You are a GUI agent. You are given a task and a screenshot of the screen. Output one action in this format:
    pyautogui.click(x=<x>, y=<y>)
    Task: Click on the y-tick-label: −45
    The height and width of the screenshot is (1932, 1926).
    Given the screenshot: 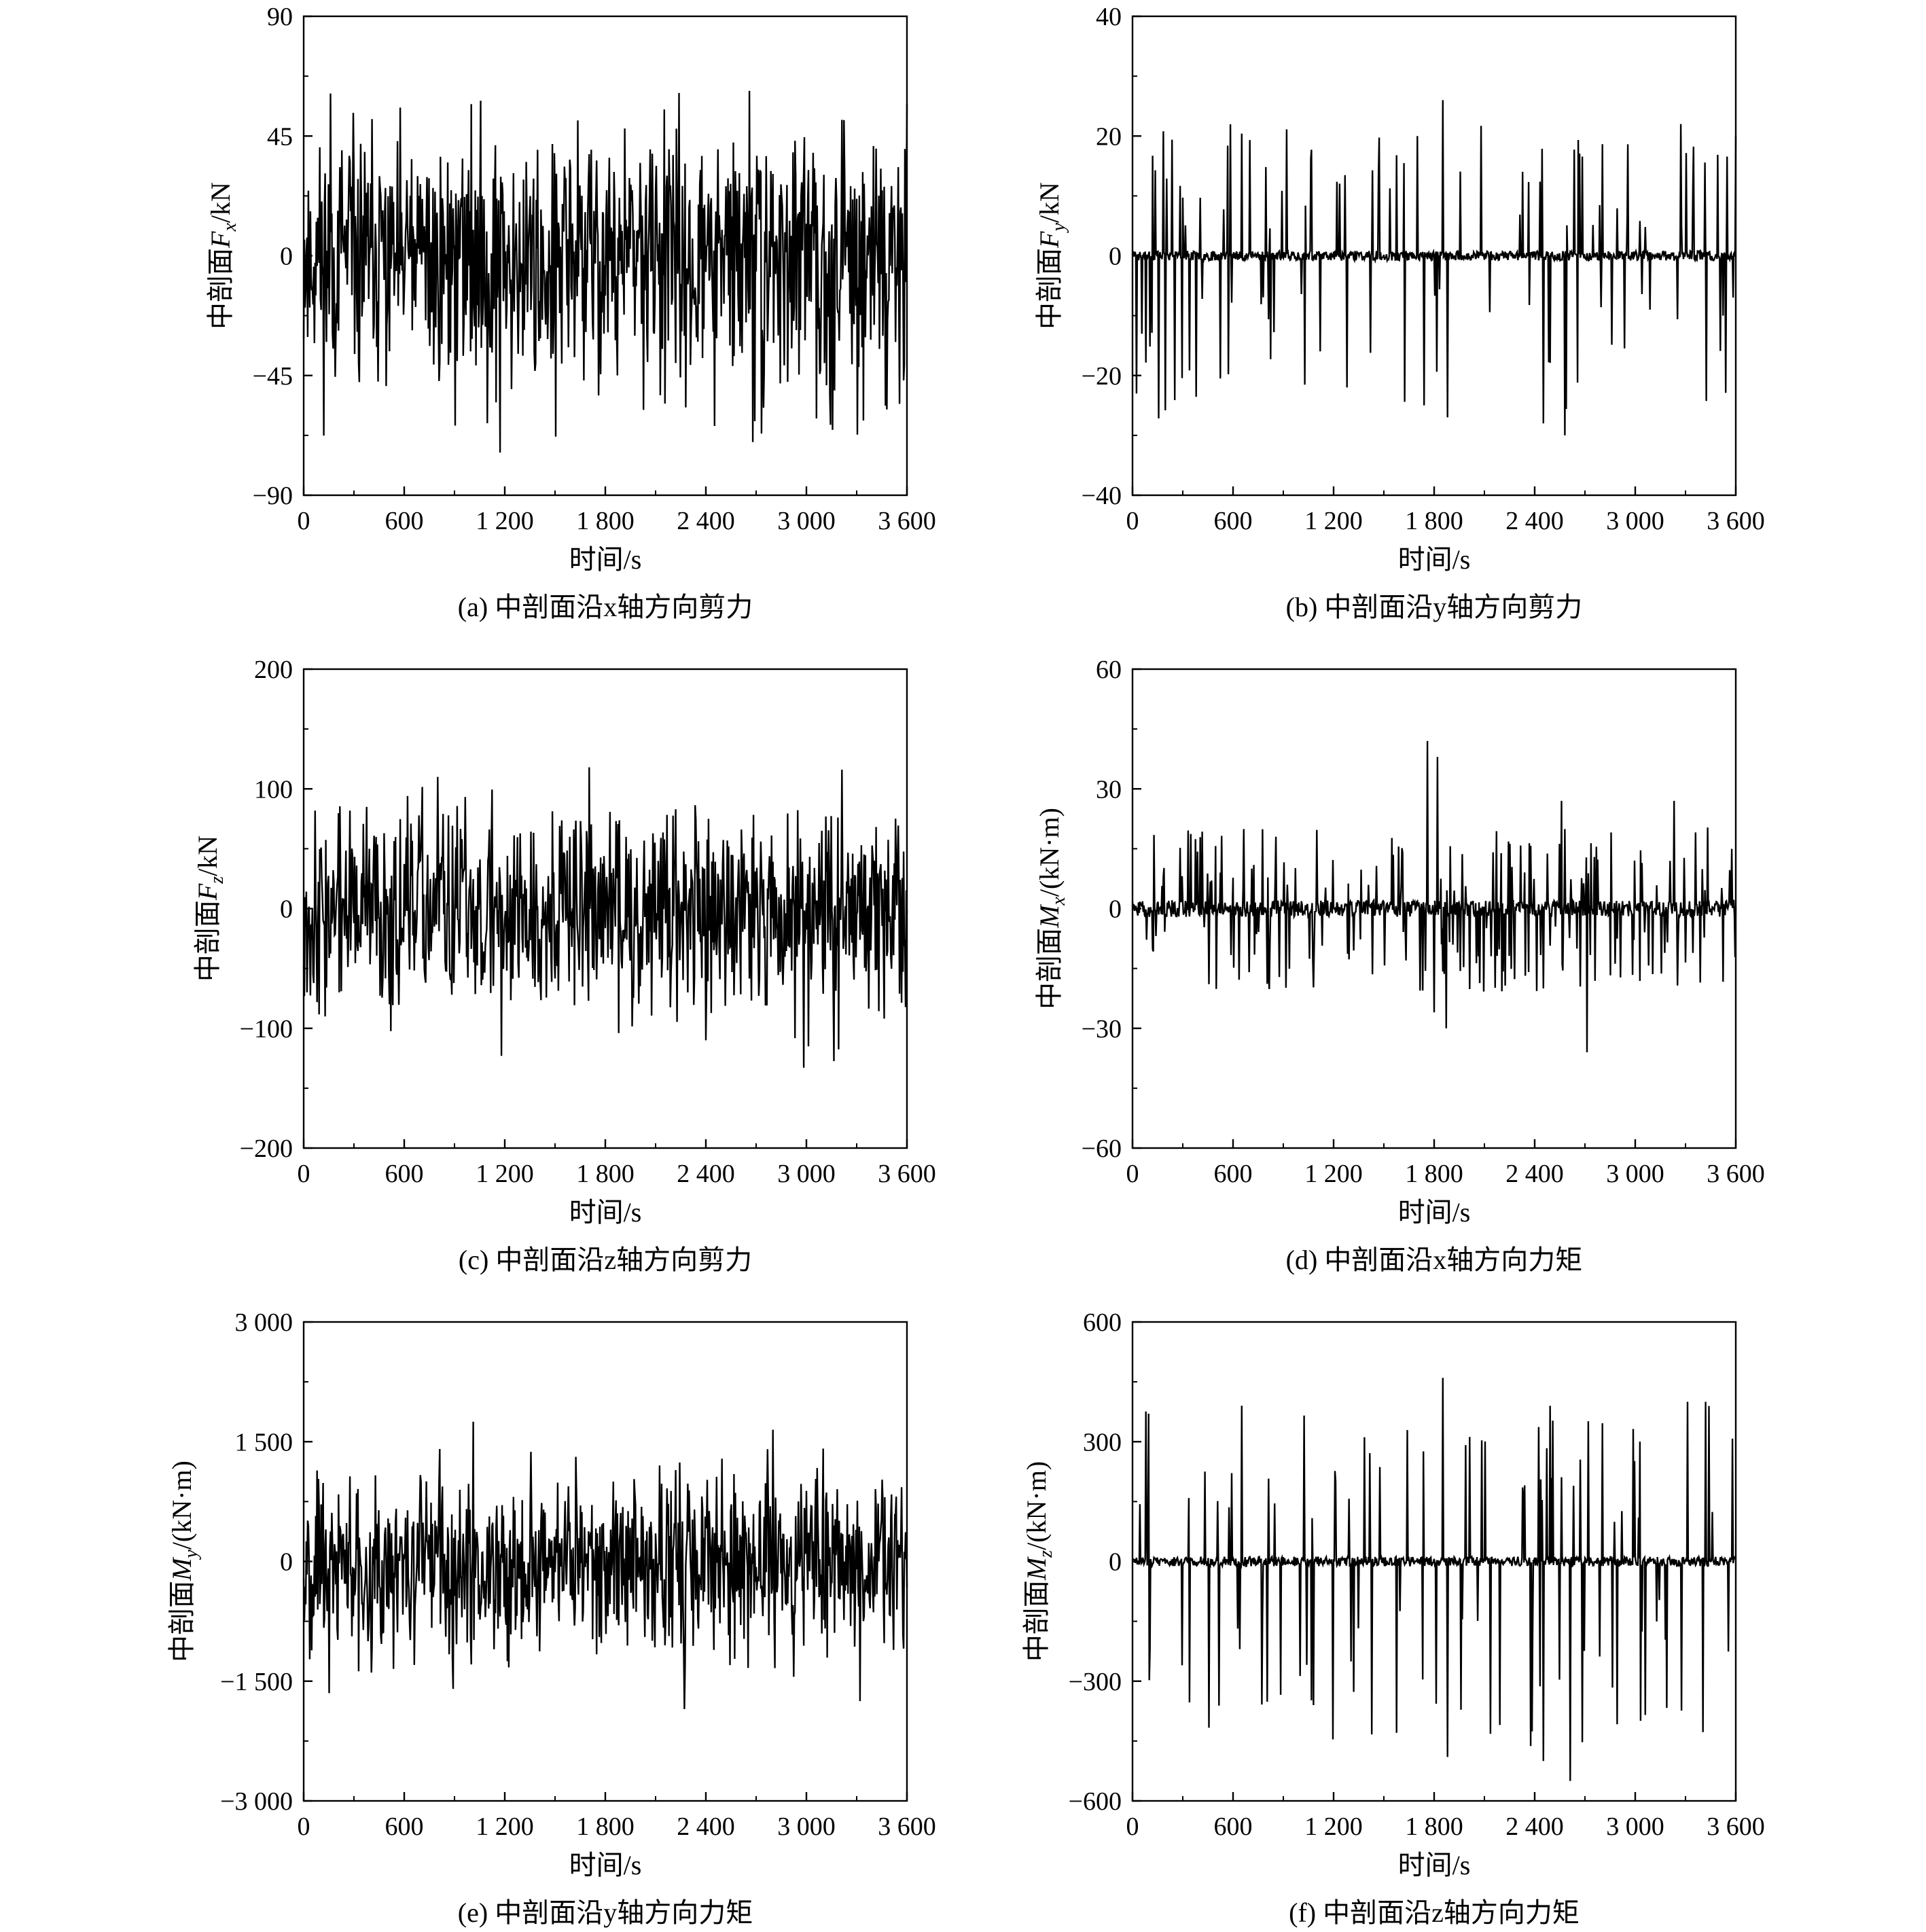 What is the action you would take?
    pyautogui.click(x=273, y=376)
    